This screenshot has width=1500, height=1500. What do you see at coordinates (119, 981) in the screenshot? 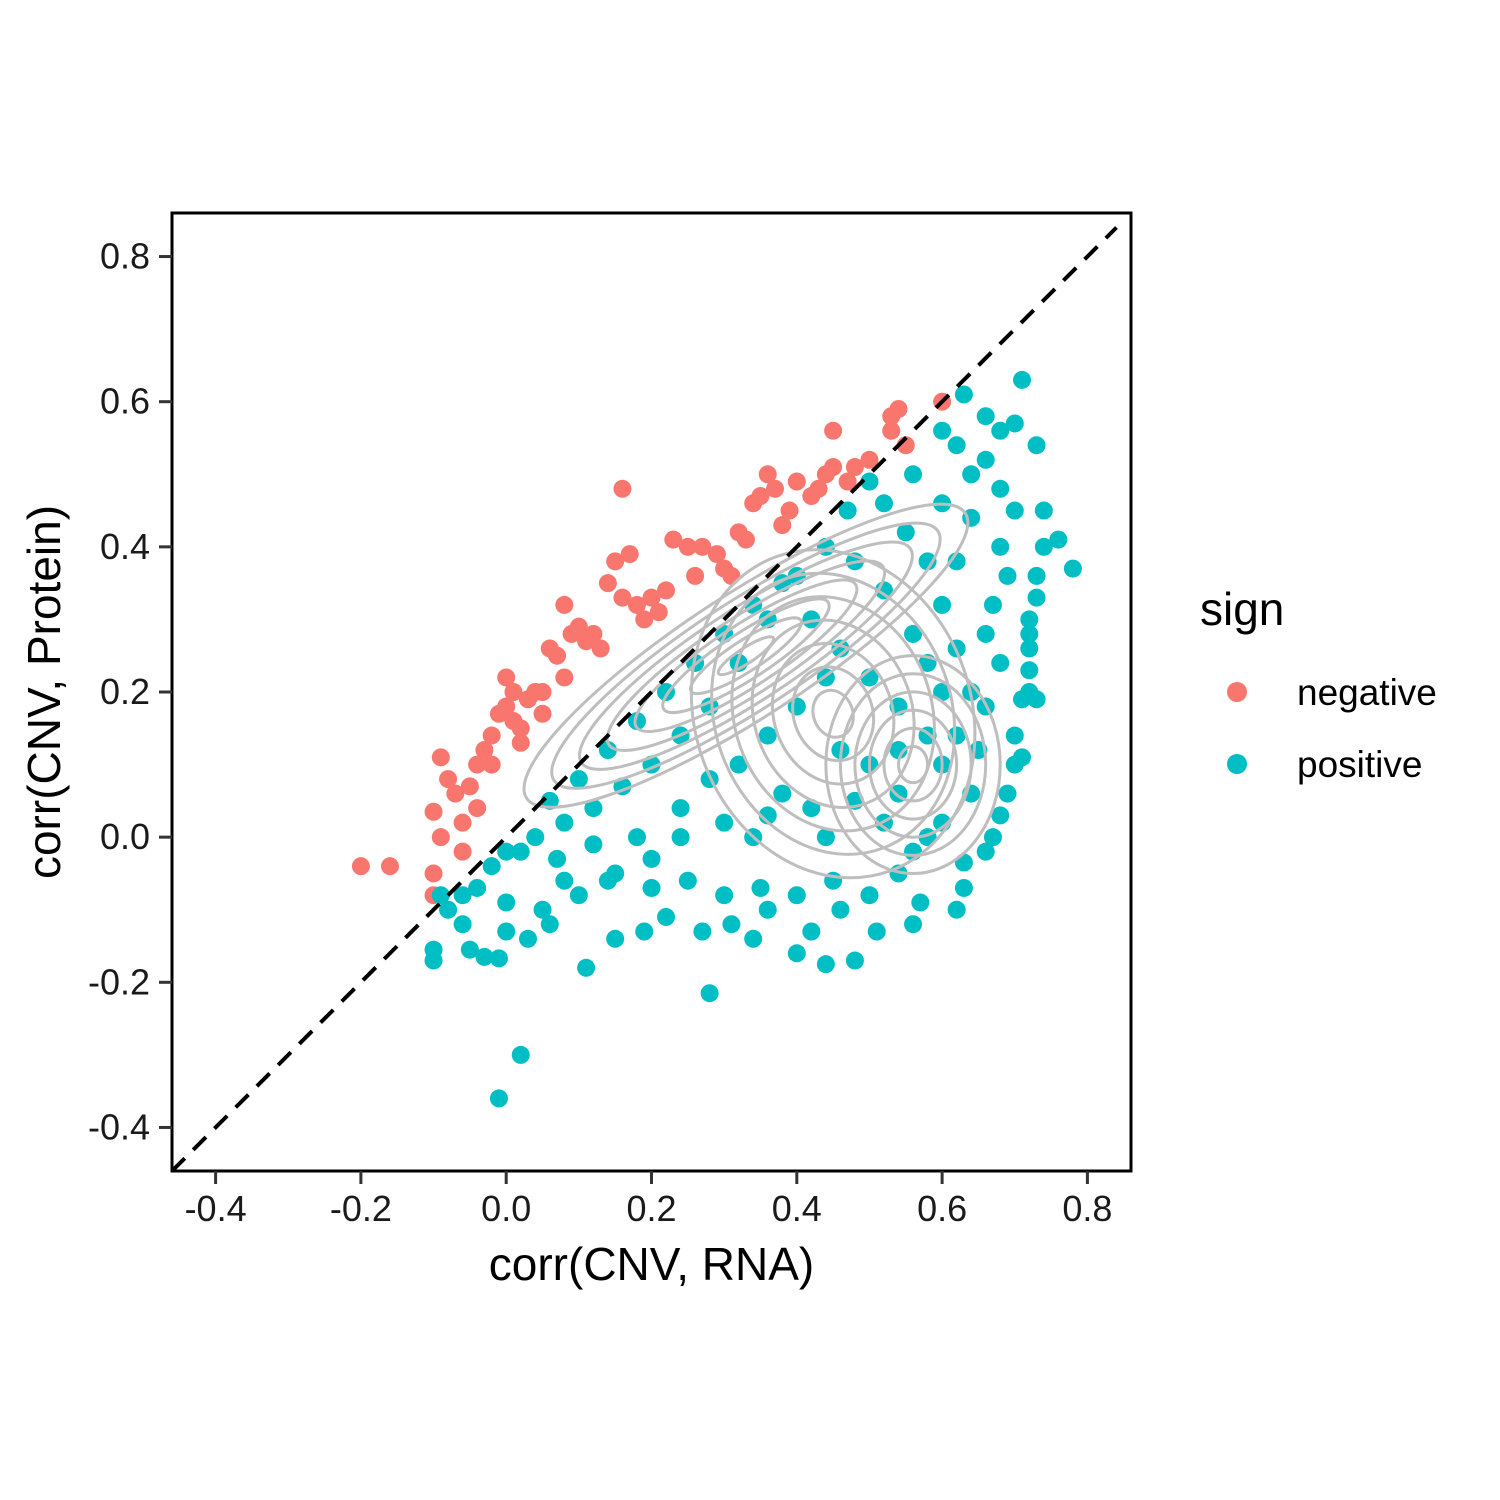
I see `y-tick-label: -0.2` at bounding box center [119, 981].